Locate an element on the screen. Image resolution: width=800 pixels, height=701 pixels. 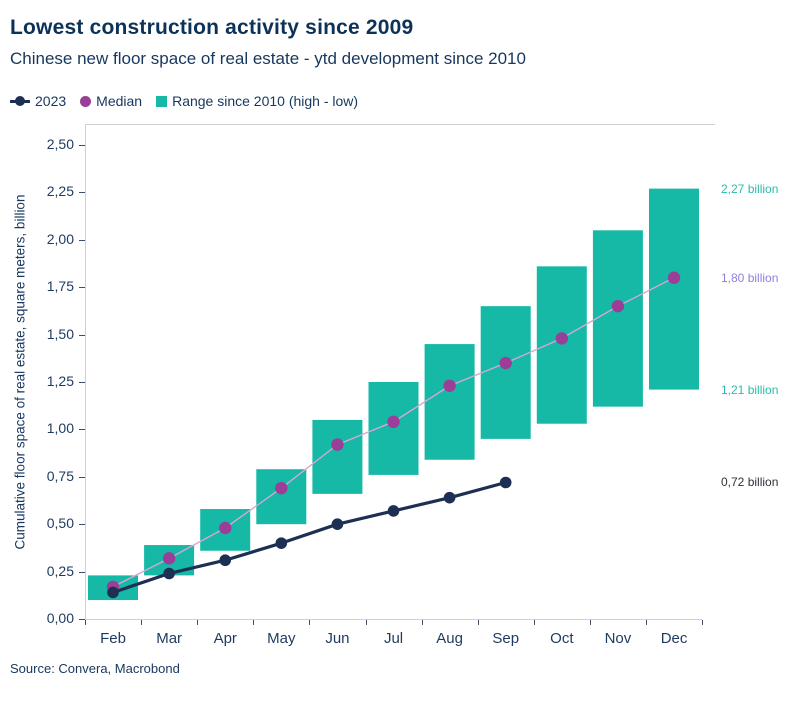
annotation-1-80-billion: 1,80 billion is located at coordinates (750, 277).